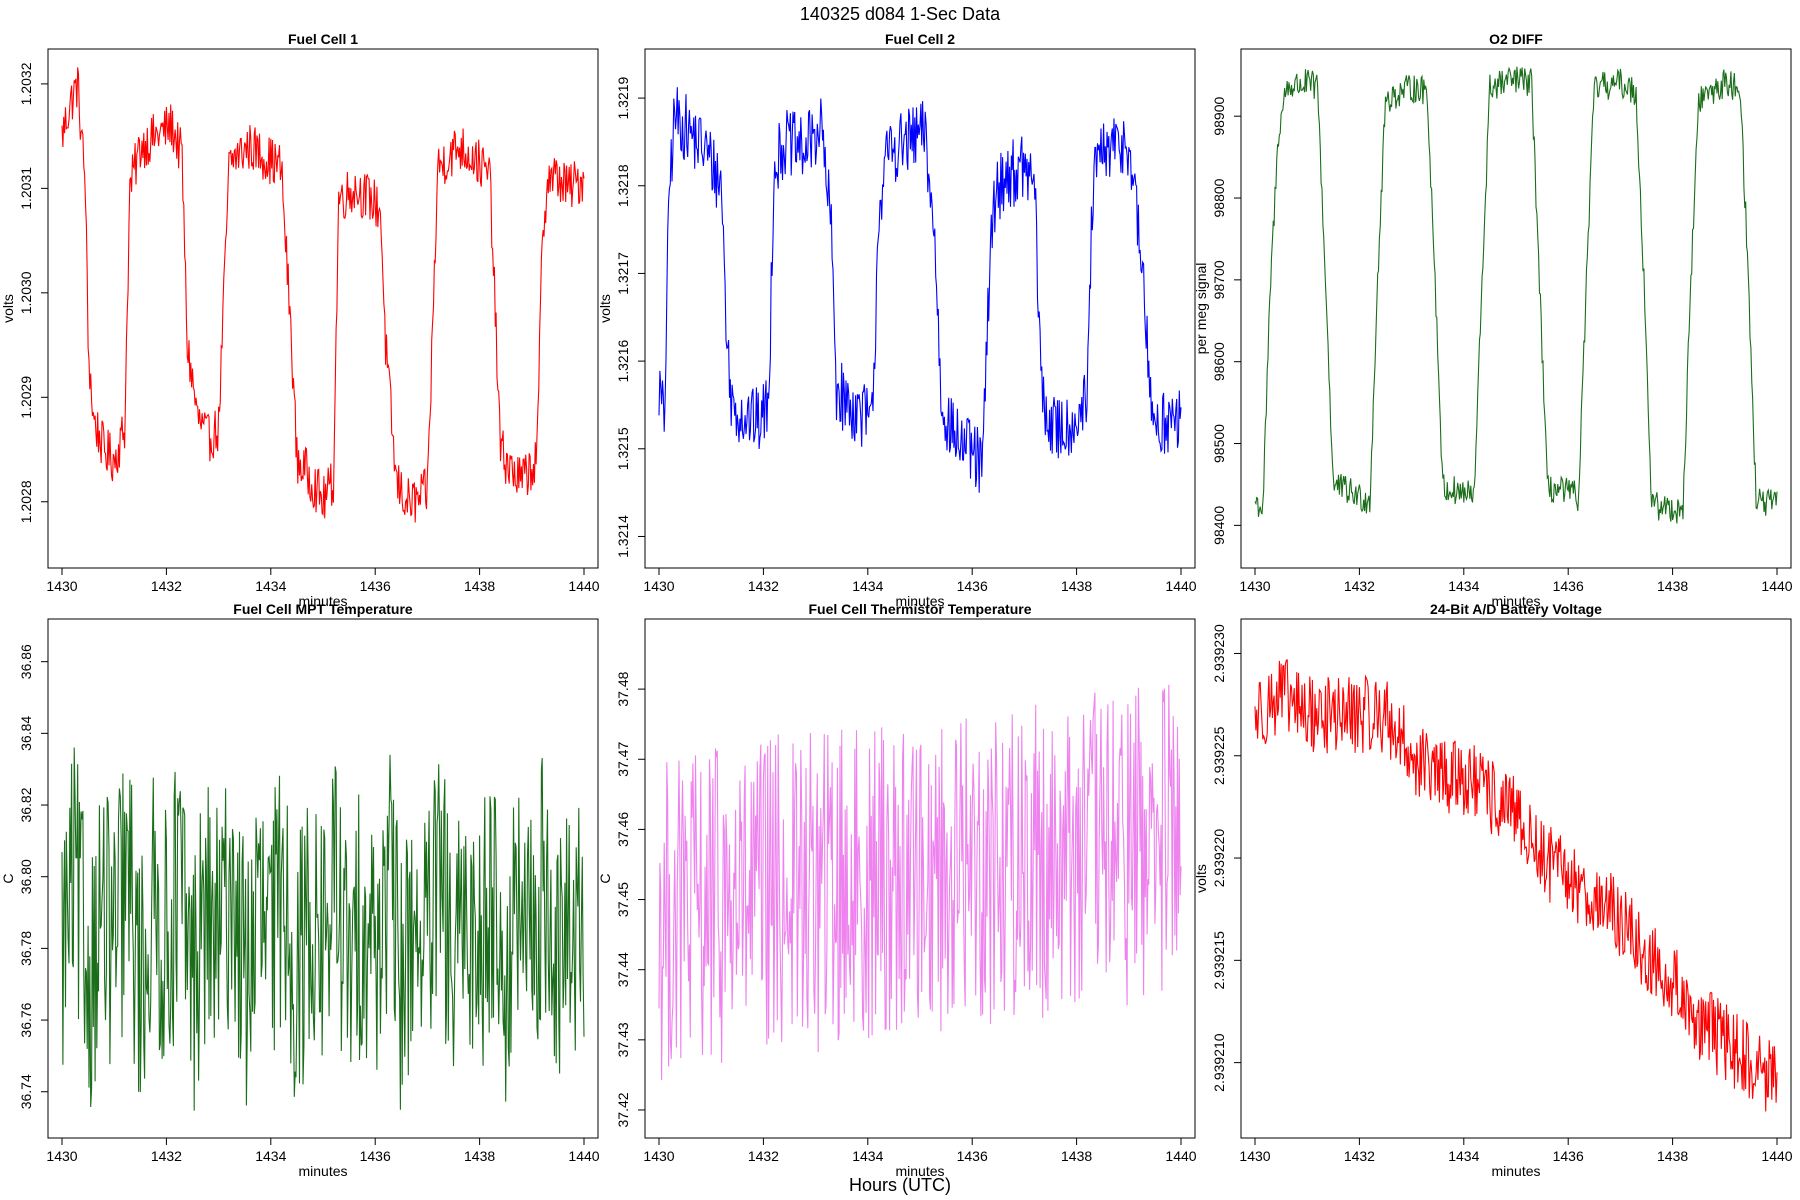 This screenshot has height=1200, width=1800. I want to click on y-tick-label: 1.3218, so click(623, 185).